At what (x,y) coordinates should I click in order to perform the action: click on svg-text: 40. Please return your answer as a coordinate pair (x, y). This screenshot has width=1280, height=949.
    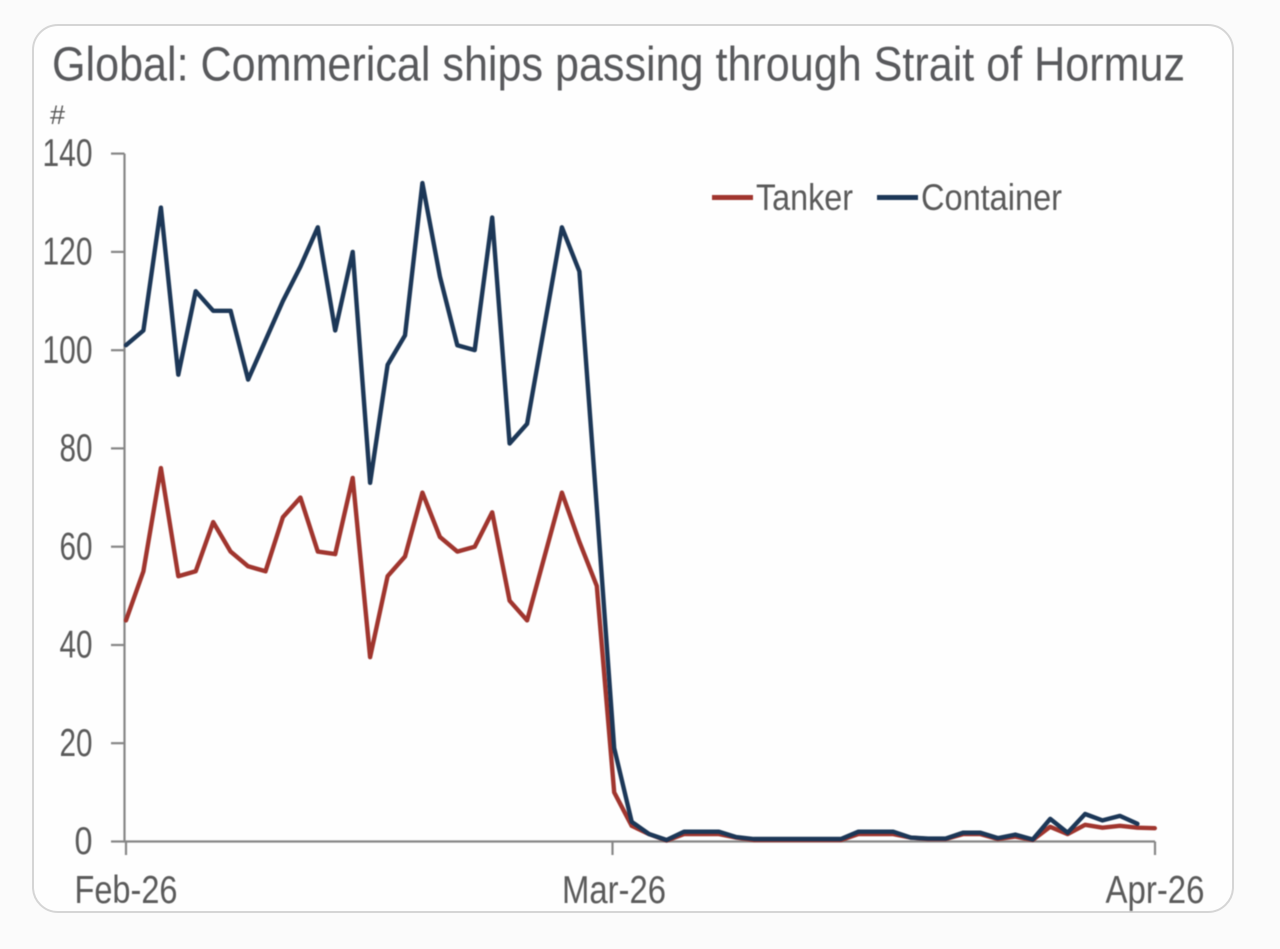
    Looking at the image, I should click on (76, 645).